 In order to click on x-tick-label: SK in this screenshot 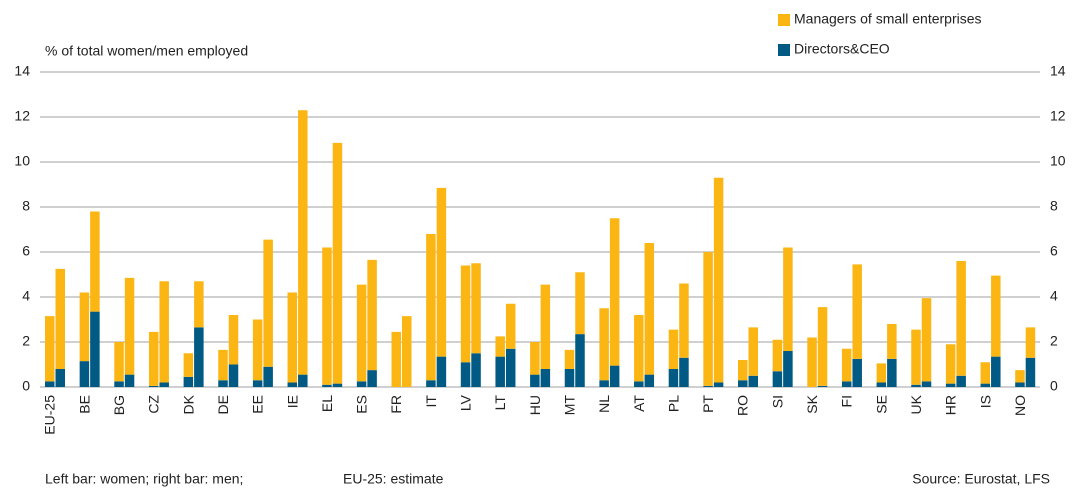, I will do `click(812, 403)`.